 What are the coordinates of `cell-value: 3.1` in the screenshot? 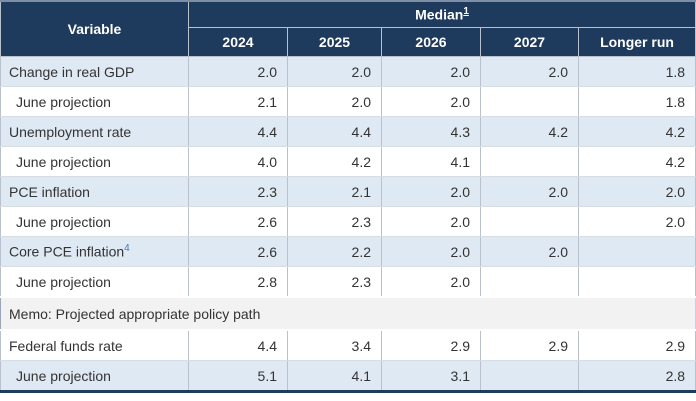 It's located at (431, 376).